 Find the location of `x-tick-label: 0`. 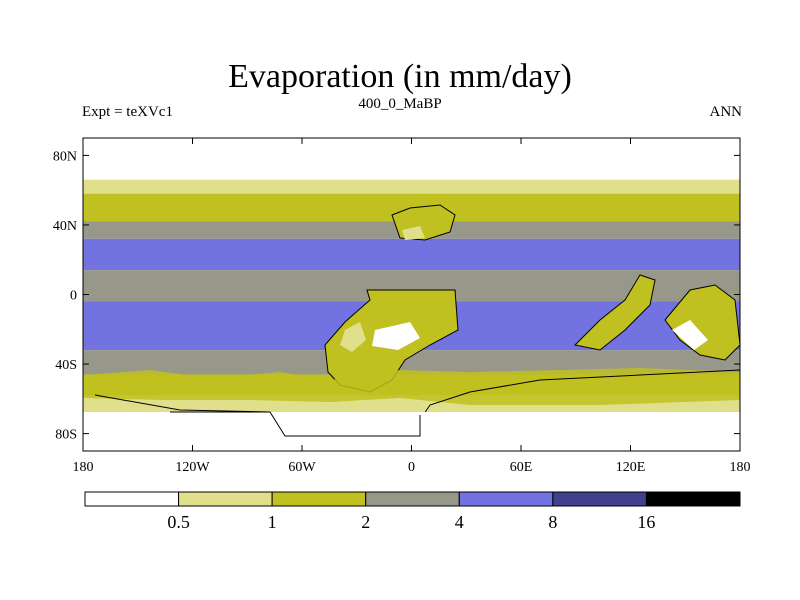

x-tick-label: 0 is located at coordinates (411, 467).